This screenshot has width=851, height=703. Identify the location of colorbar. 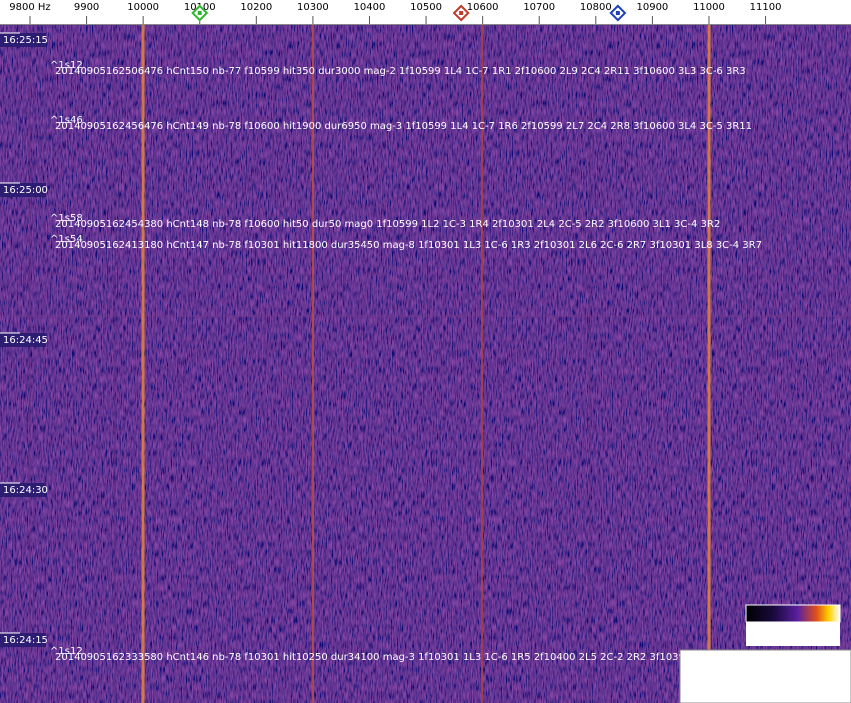
(793, 613).